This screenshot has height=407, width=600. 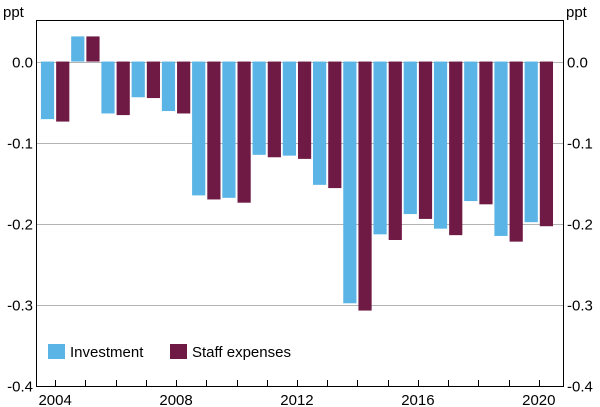 What do you see at coordinates (229, 129) in the screenshot?
I see `bar-investment-2010` at bounding box center [229, 129].